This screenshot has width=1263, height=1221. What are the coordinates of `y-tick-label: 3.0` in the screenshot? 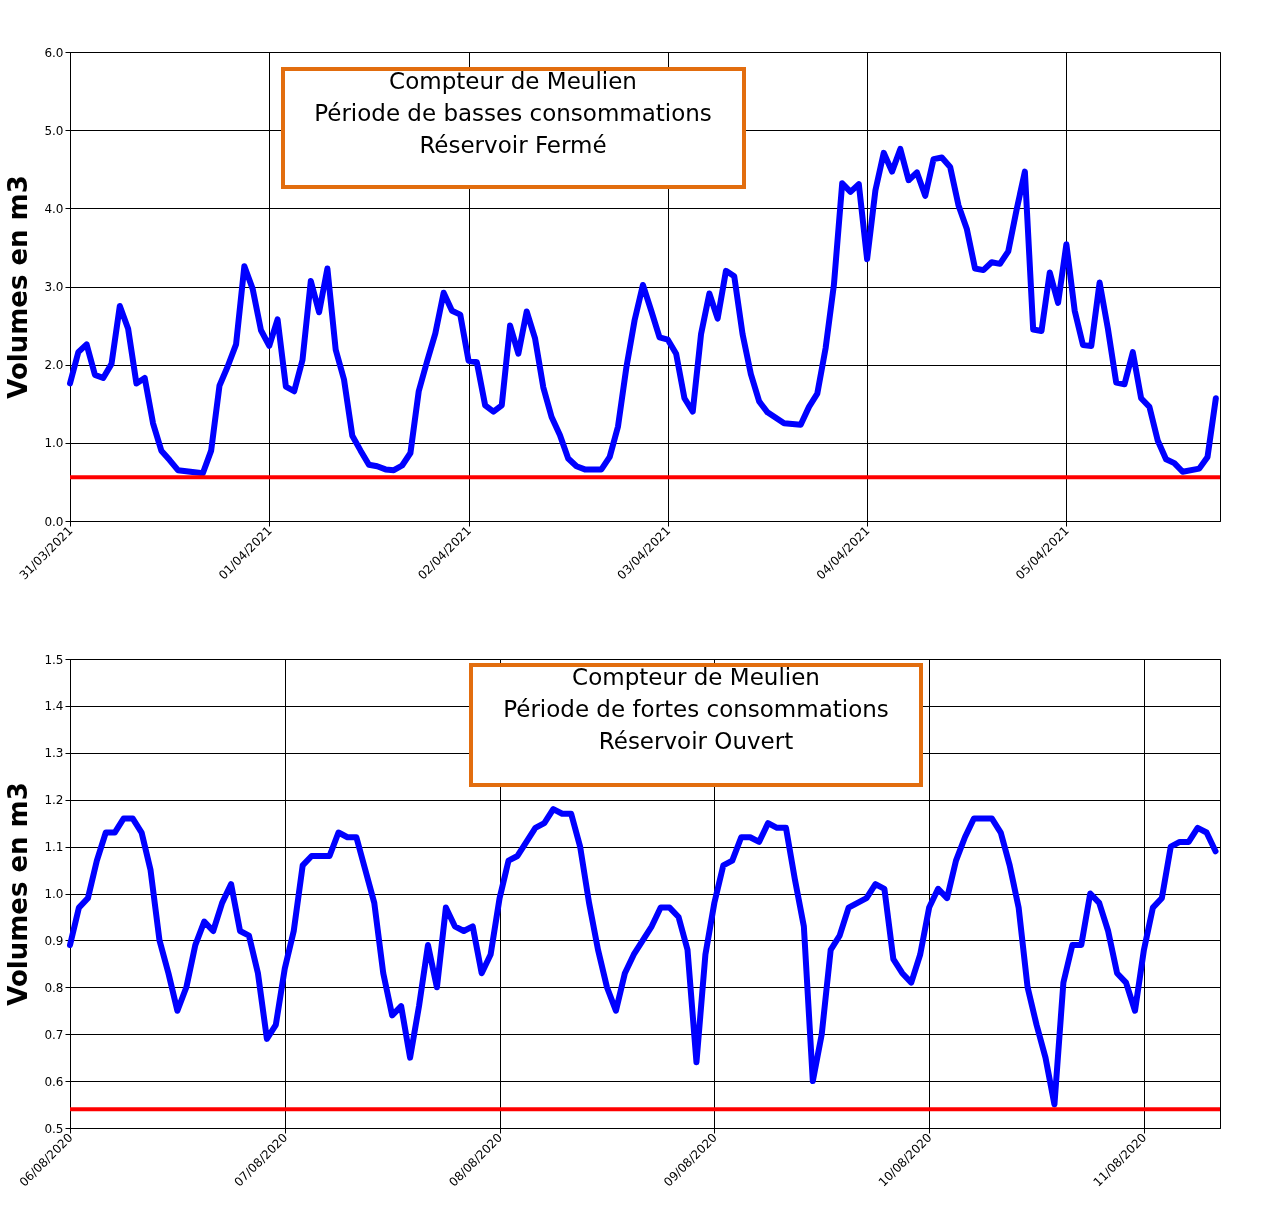 It's located at (54, 287).